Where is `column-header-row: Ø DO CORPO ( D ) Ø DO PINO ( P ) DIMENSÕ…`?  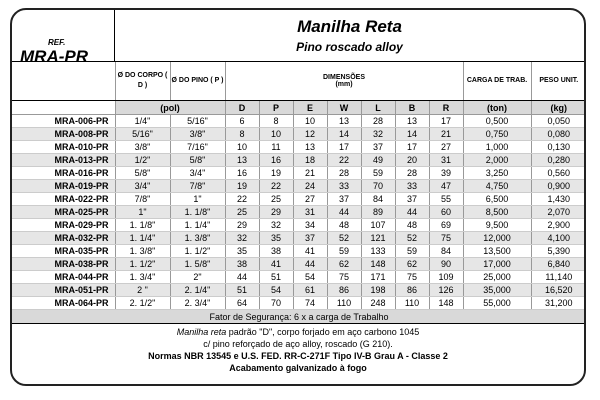
column-header-row: Ø DO CORPO ( D ) Ø DO PINO ( P ) DIMENSÕ… is located at coordinates (298, 81).